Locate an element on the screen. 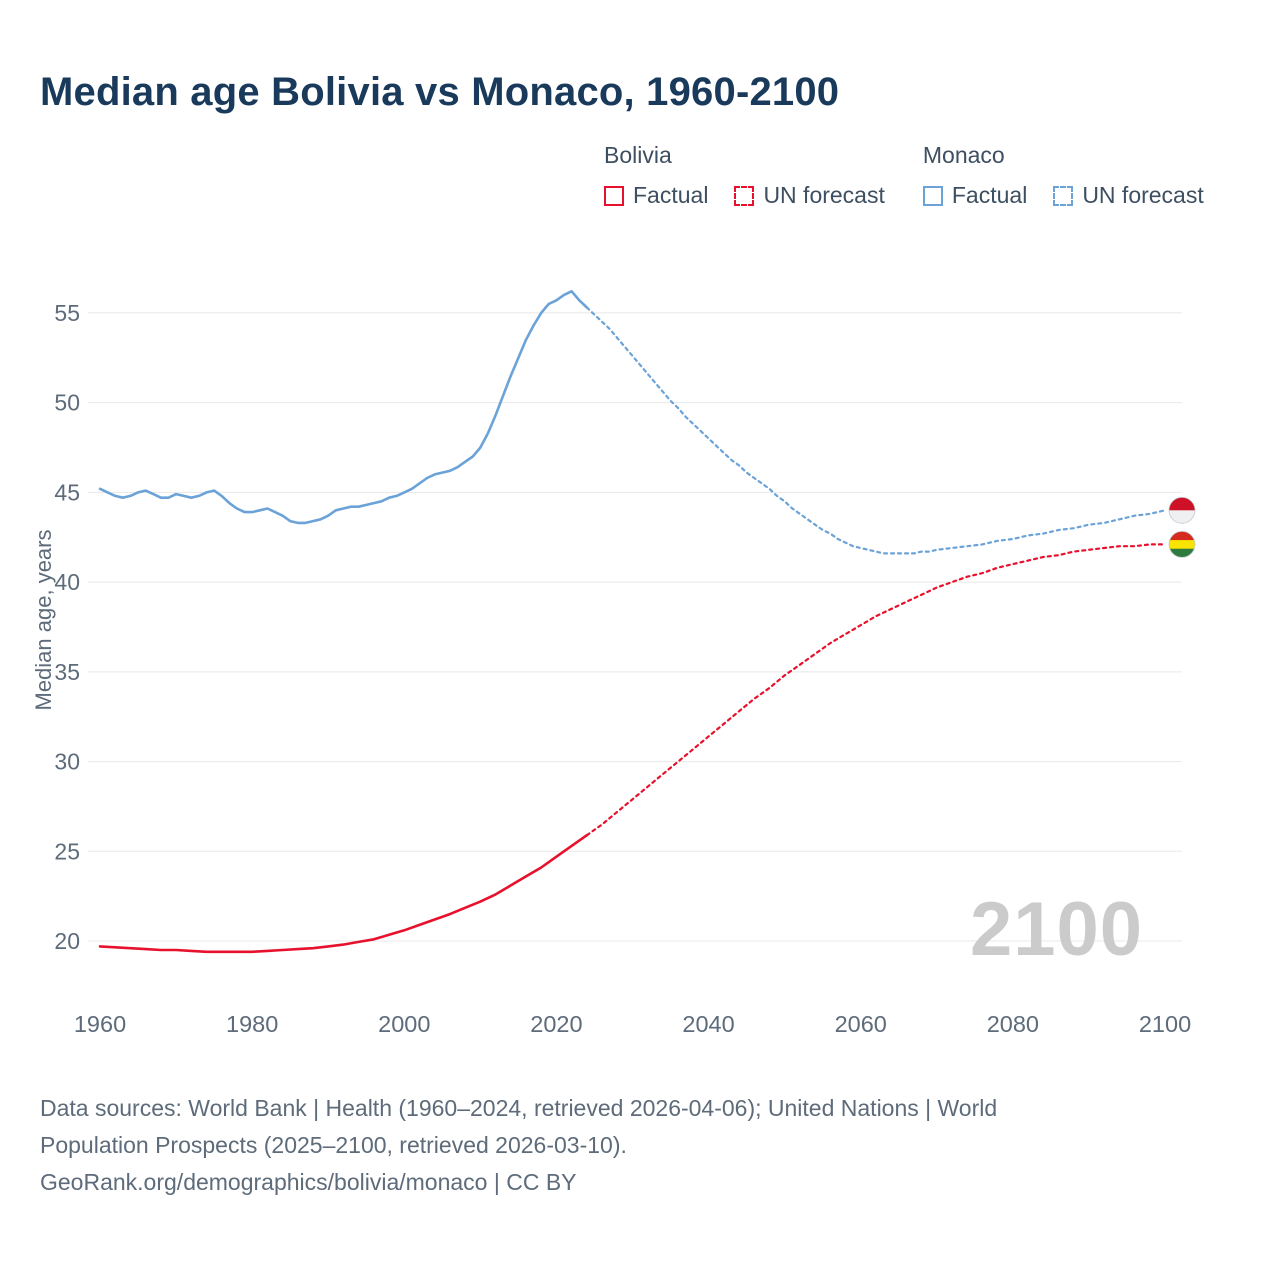 Image resolution: width=1280 pixels, height=1280 pixels. bolivia-flag-outline is located at coordinates (1182, 544).